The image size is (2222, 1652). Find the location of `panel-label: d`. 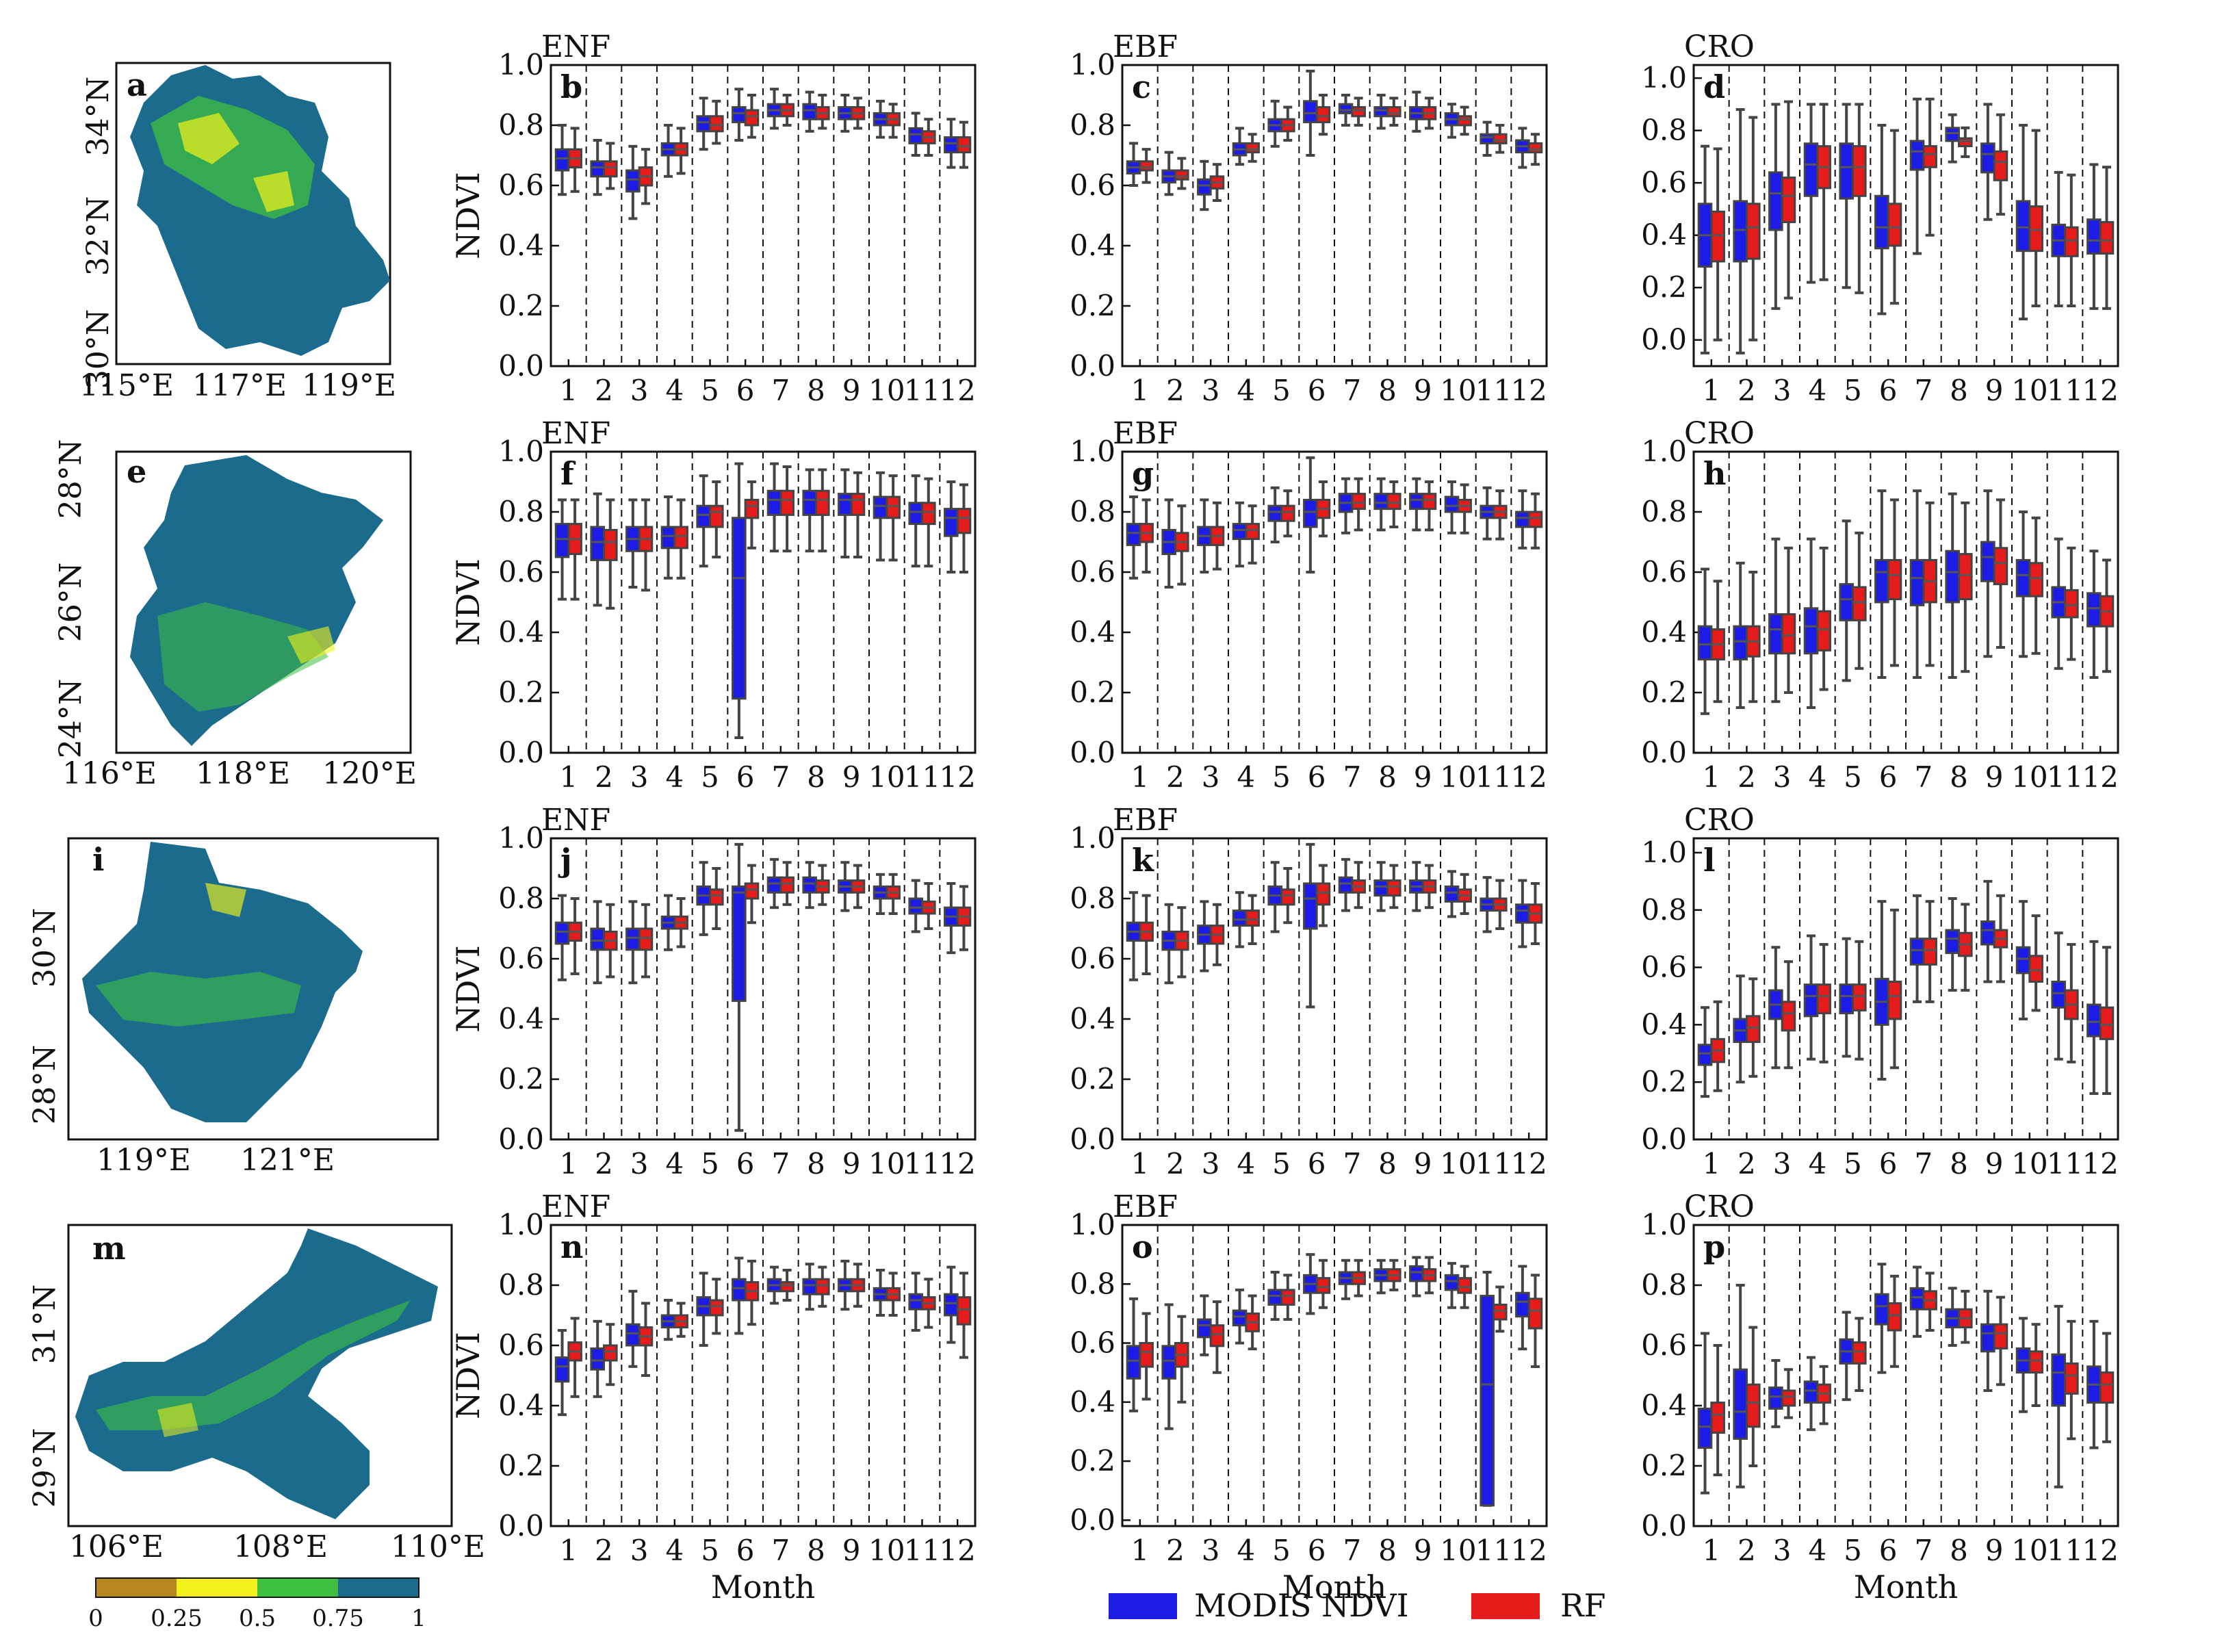

panel-label: d is located at coordinates (1714, 86).